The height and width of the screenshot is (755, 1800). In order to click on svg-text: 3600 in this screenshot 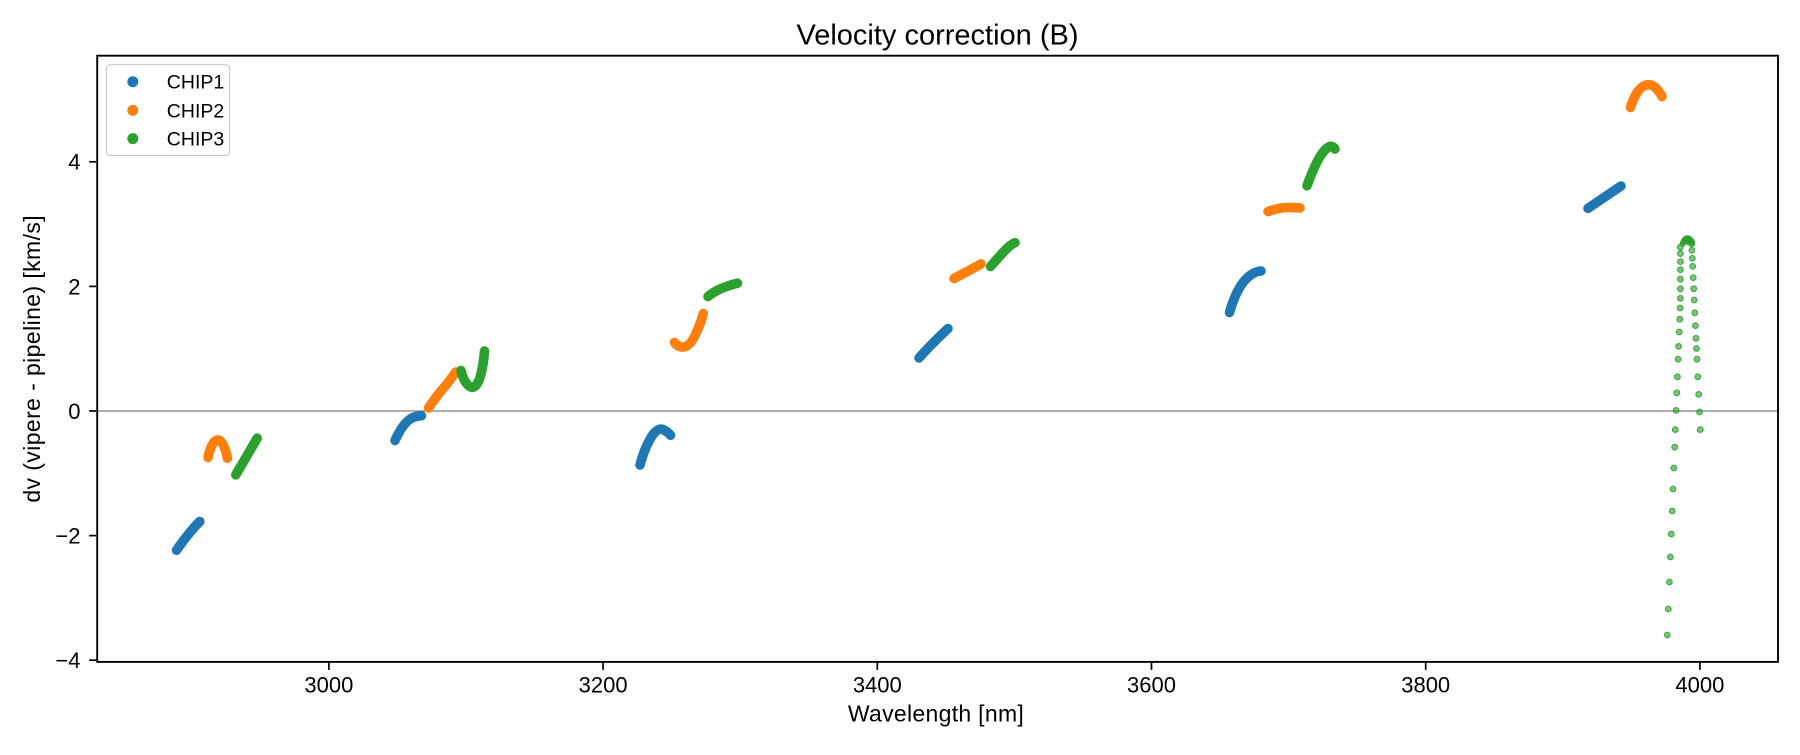, I will do `click(1151, 685)`.